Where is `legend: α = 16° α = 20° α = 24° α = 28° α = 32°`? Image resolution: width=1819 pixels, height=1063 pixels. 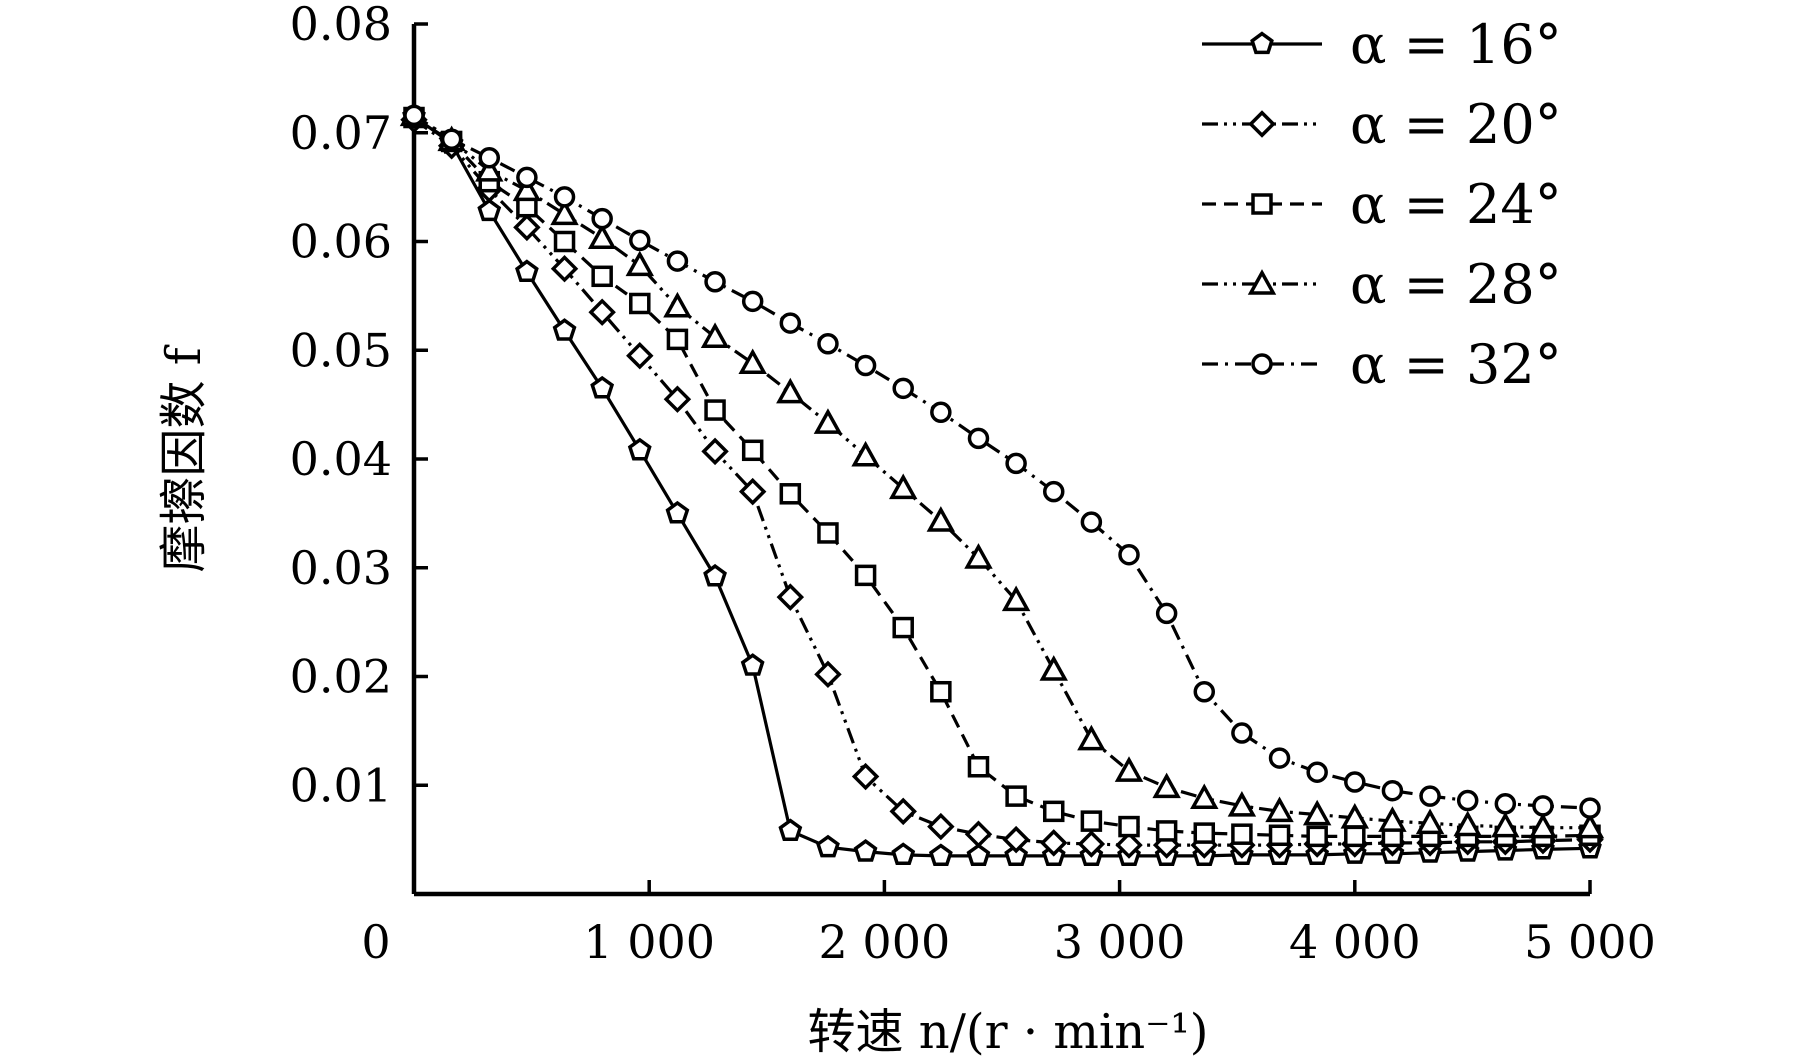
legend: α = 16° α = 20° α = 24° α = 28° α = 32° is located at coordinates (1382, 204).